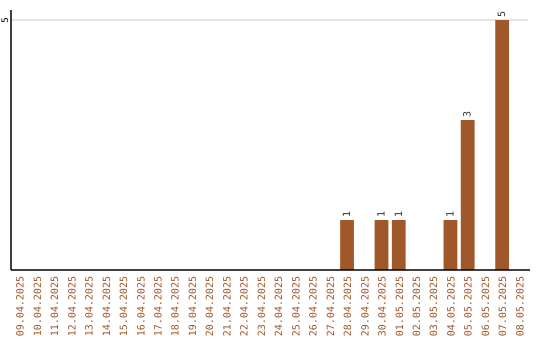  Describe the element at coordinates (176, 306) in the screenshot. I see `x-tick-label: 18.04.2025` at that location.